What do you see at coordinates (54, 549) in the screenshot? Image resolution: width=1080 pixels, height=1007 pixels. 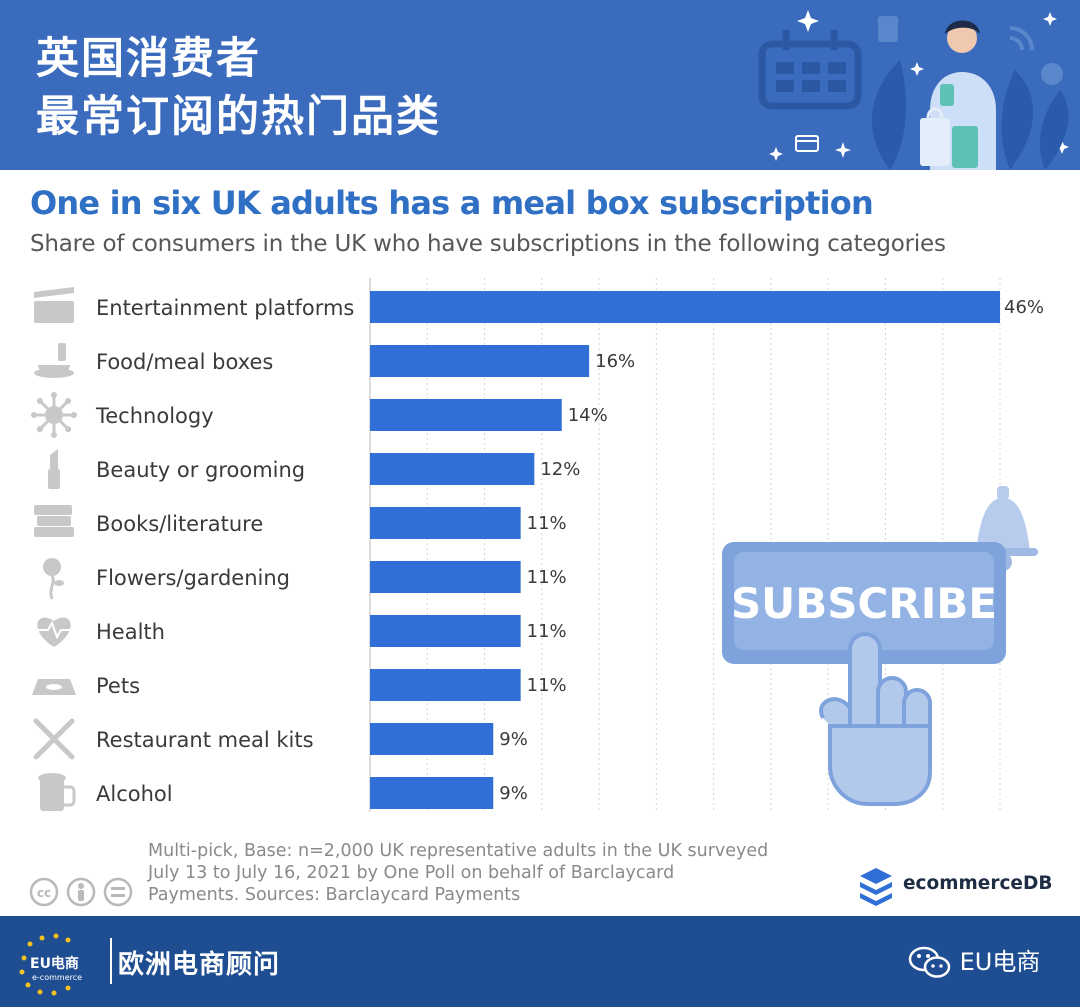 I see `category-icons` at bounding box center [54, 549].